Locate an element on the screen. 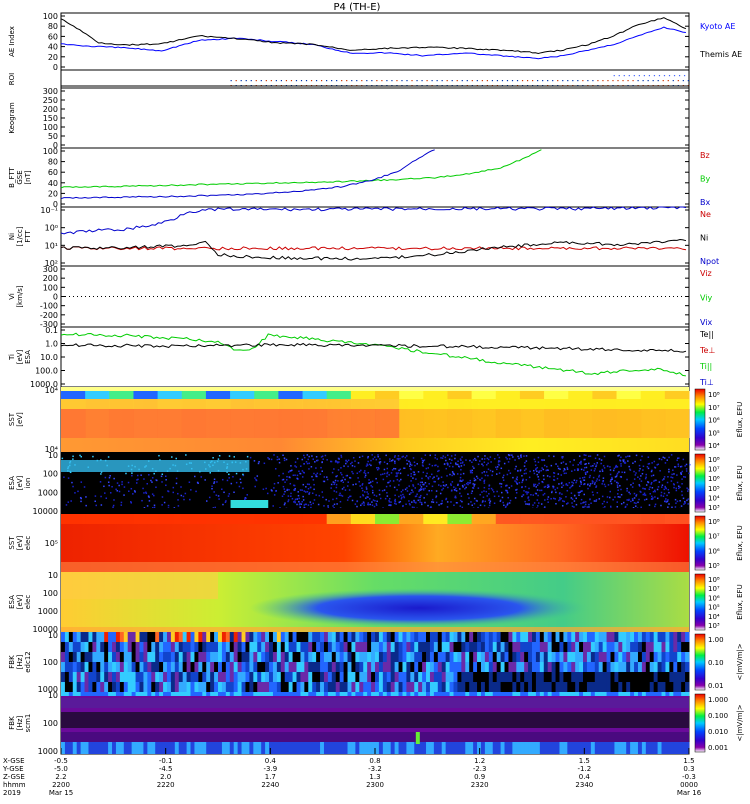  xtick-label: 1.5 is located at coordinates (584, 761).